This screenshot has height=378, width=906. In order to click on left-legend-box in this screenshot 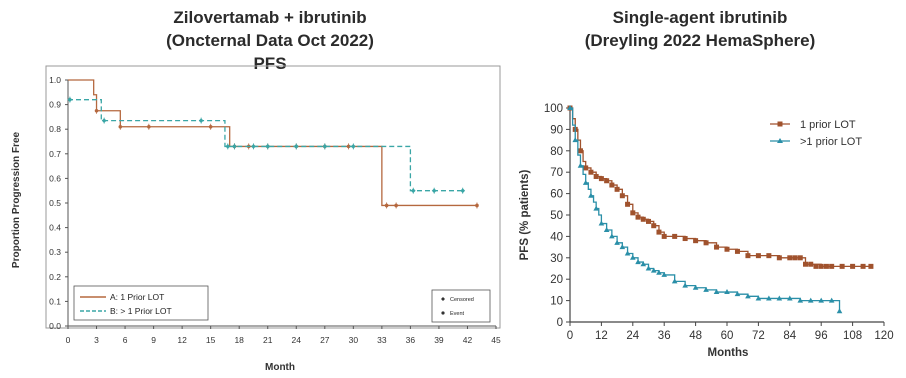, I will do `click(141, 303)`.